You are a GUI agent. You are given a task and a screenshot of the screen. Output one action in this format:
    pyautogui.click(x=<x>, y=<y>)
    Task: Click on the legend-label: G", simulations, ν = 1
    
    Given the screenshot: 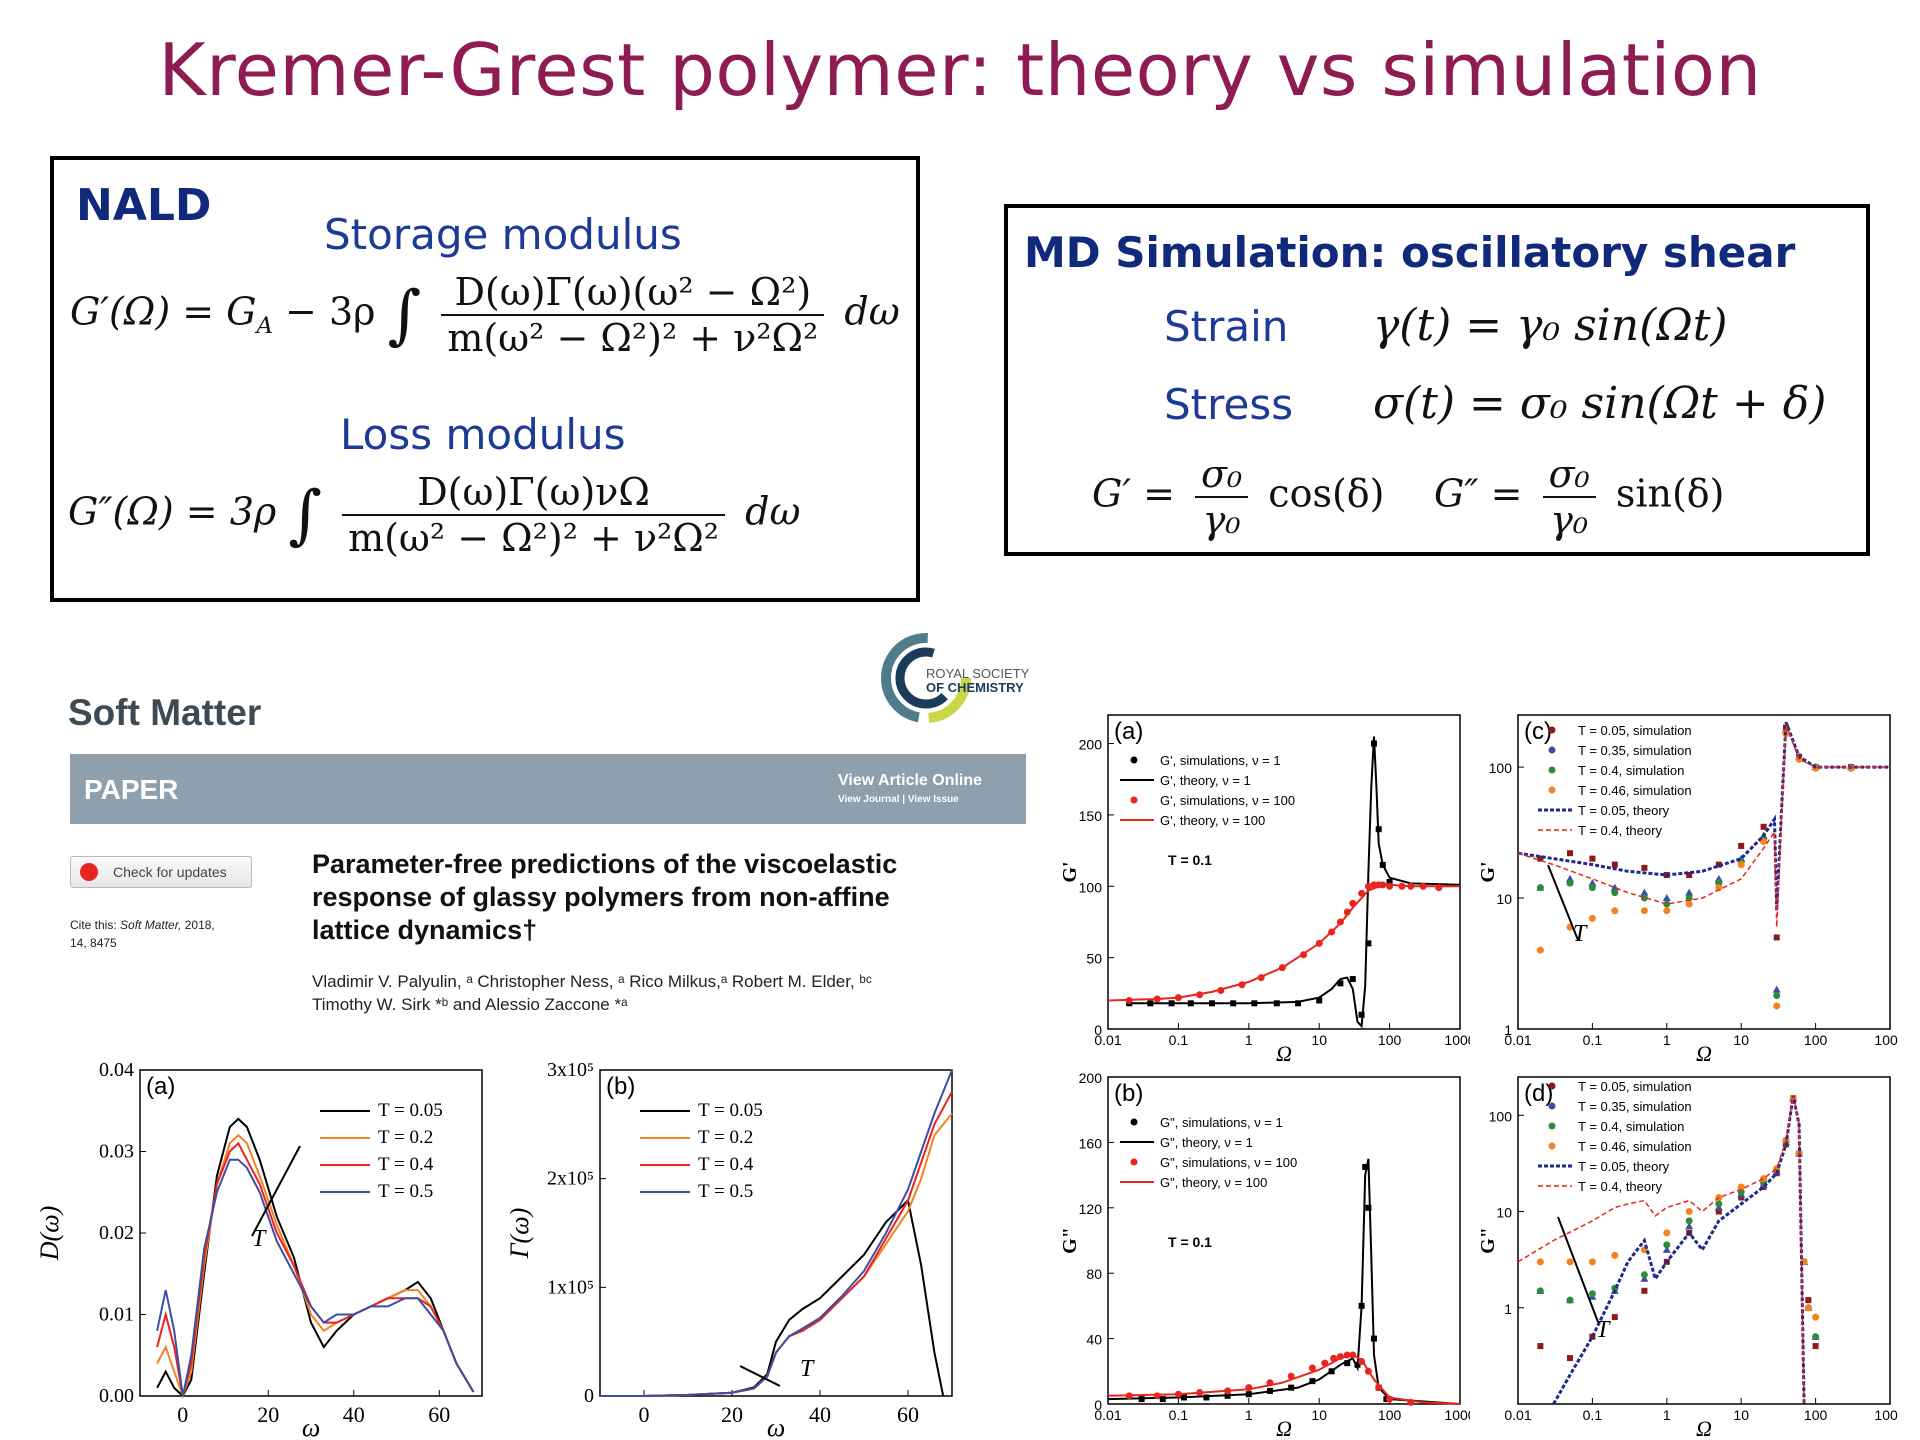 What is the action you would take?
    pyautogui.click(x=1221, y=1122)
    